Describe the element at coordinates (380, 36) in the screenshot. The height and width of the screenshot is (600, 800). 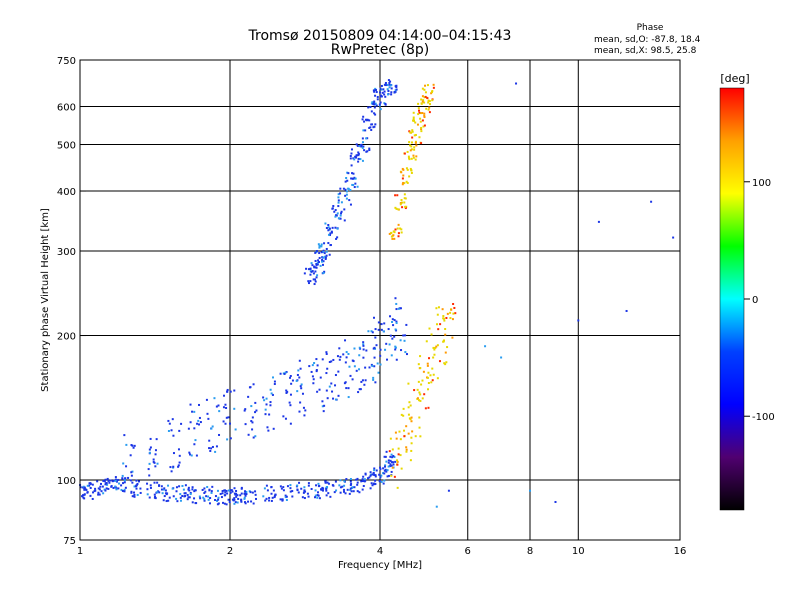
I see `chart-title-line1: Tromsø 20150809 04:14:00–04:15:43` at that location.